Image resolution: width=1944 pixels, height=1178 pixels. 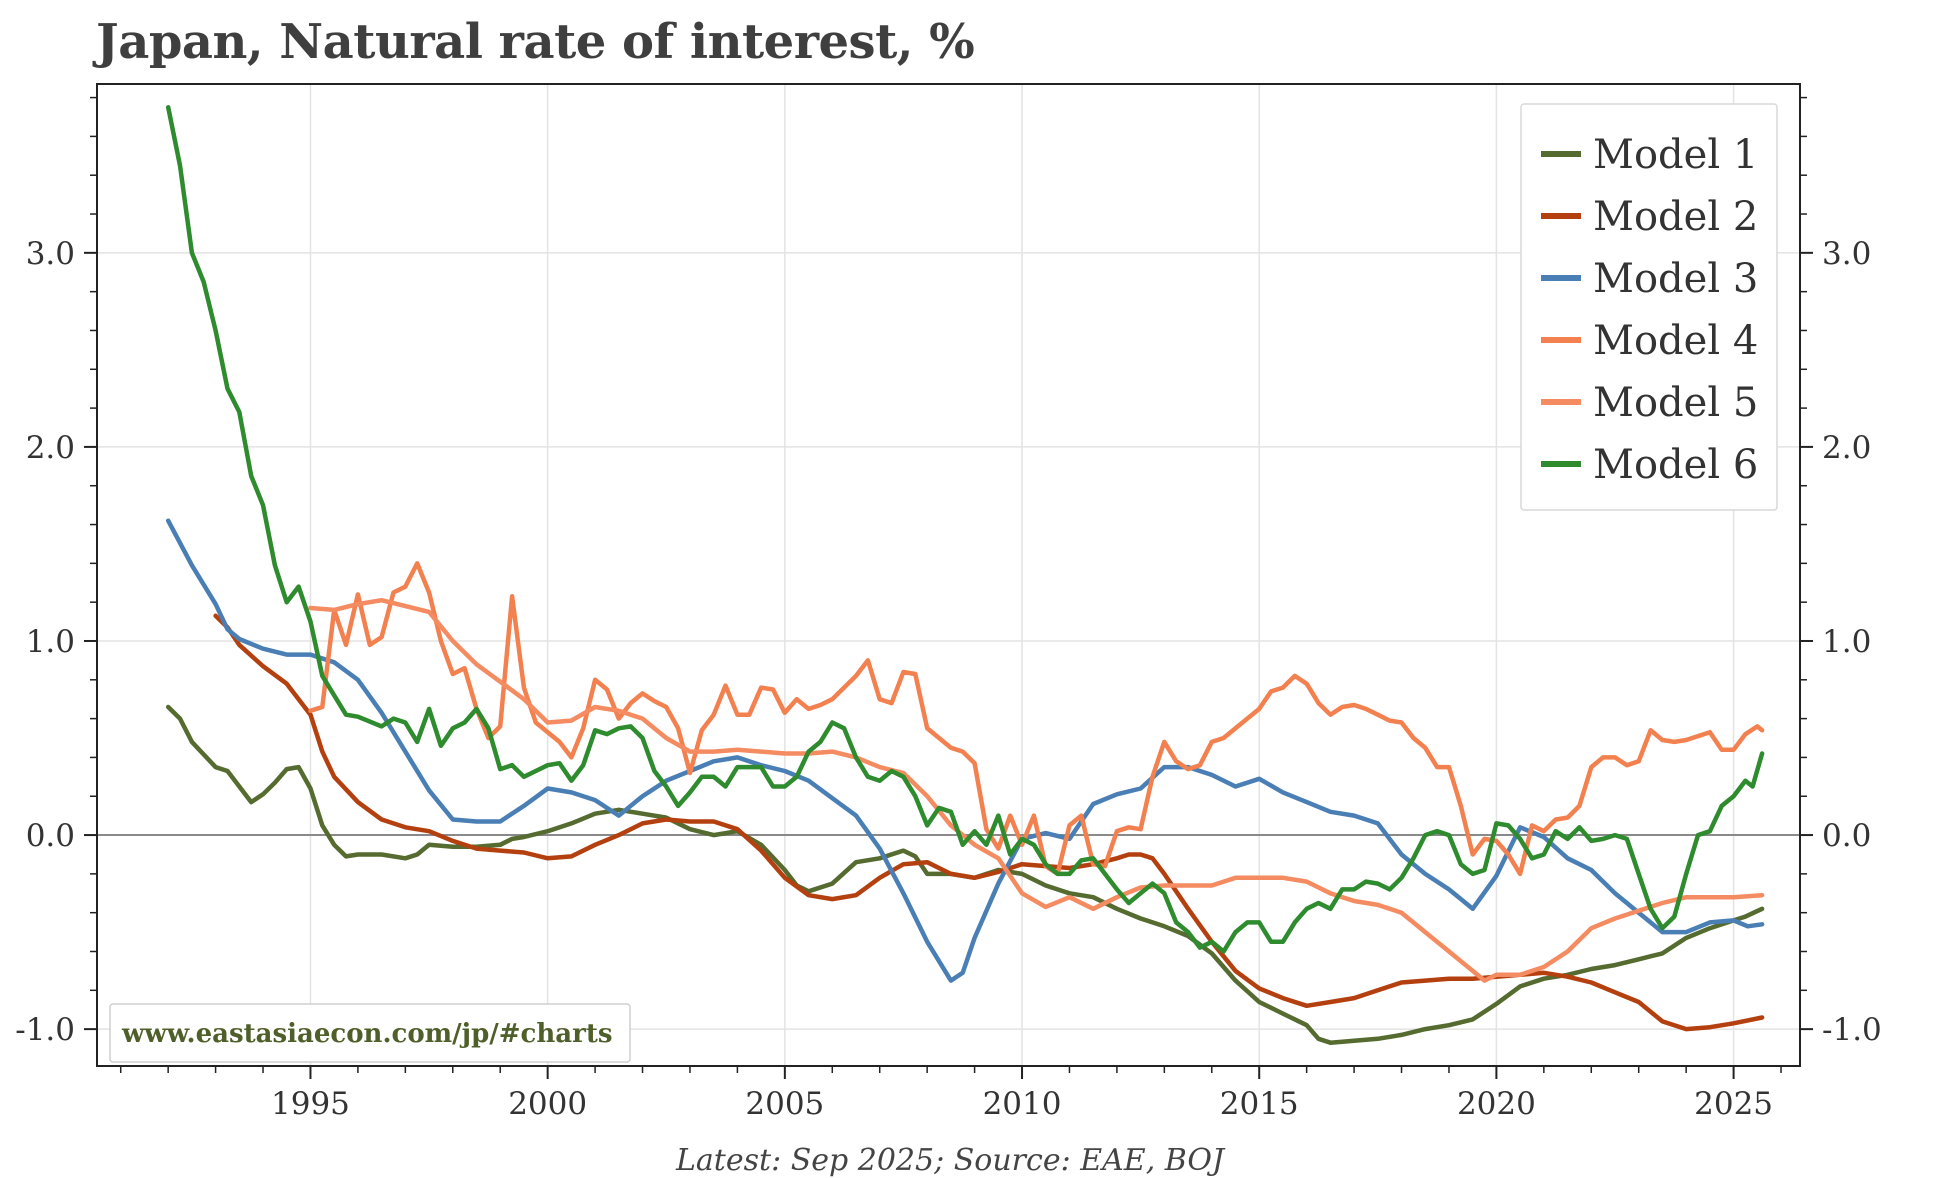 I want to click on legend-frame, so click(x=1649, y=307).